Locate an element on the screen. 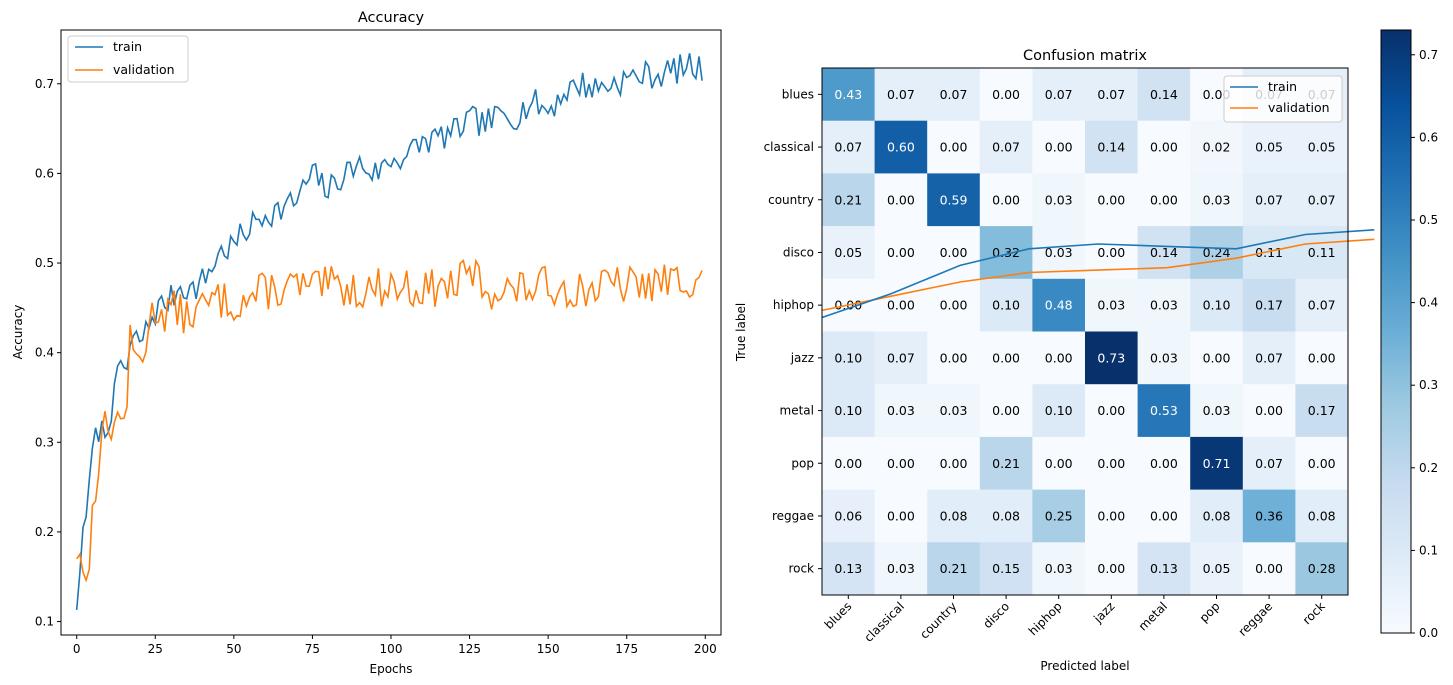 Image resolution: width=1453 pixels, height=685 pixels. accuracy-y-ticks: 0.1 0.2 0.3 0.4 0.5 0.6 0.7 is located at coordinates (48, 353).